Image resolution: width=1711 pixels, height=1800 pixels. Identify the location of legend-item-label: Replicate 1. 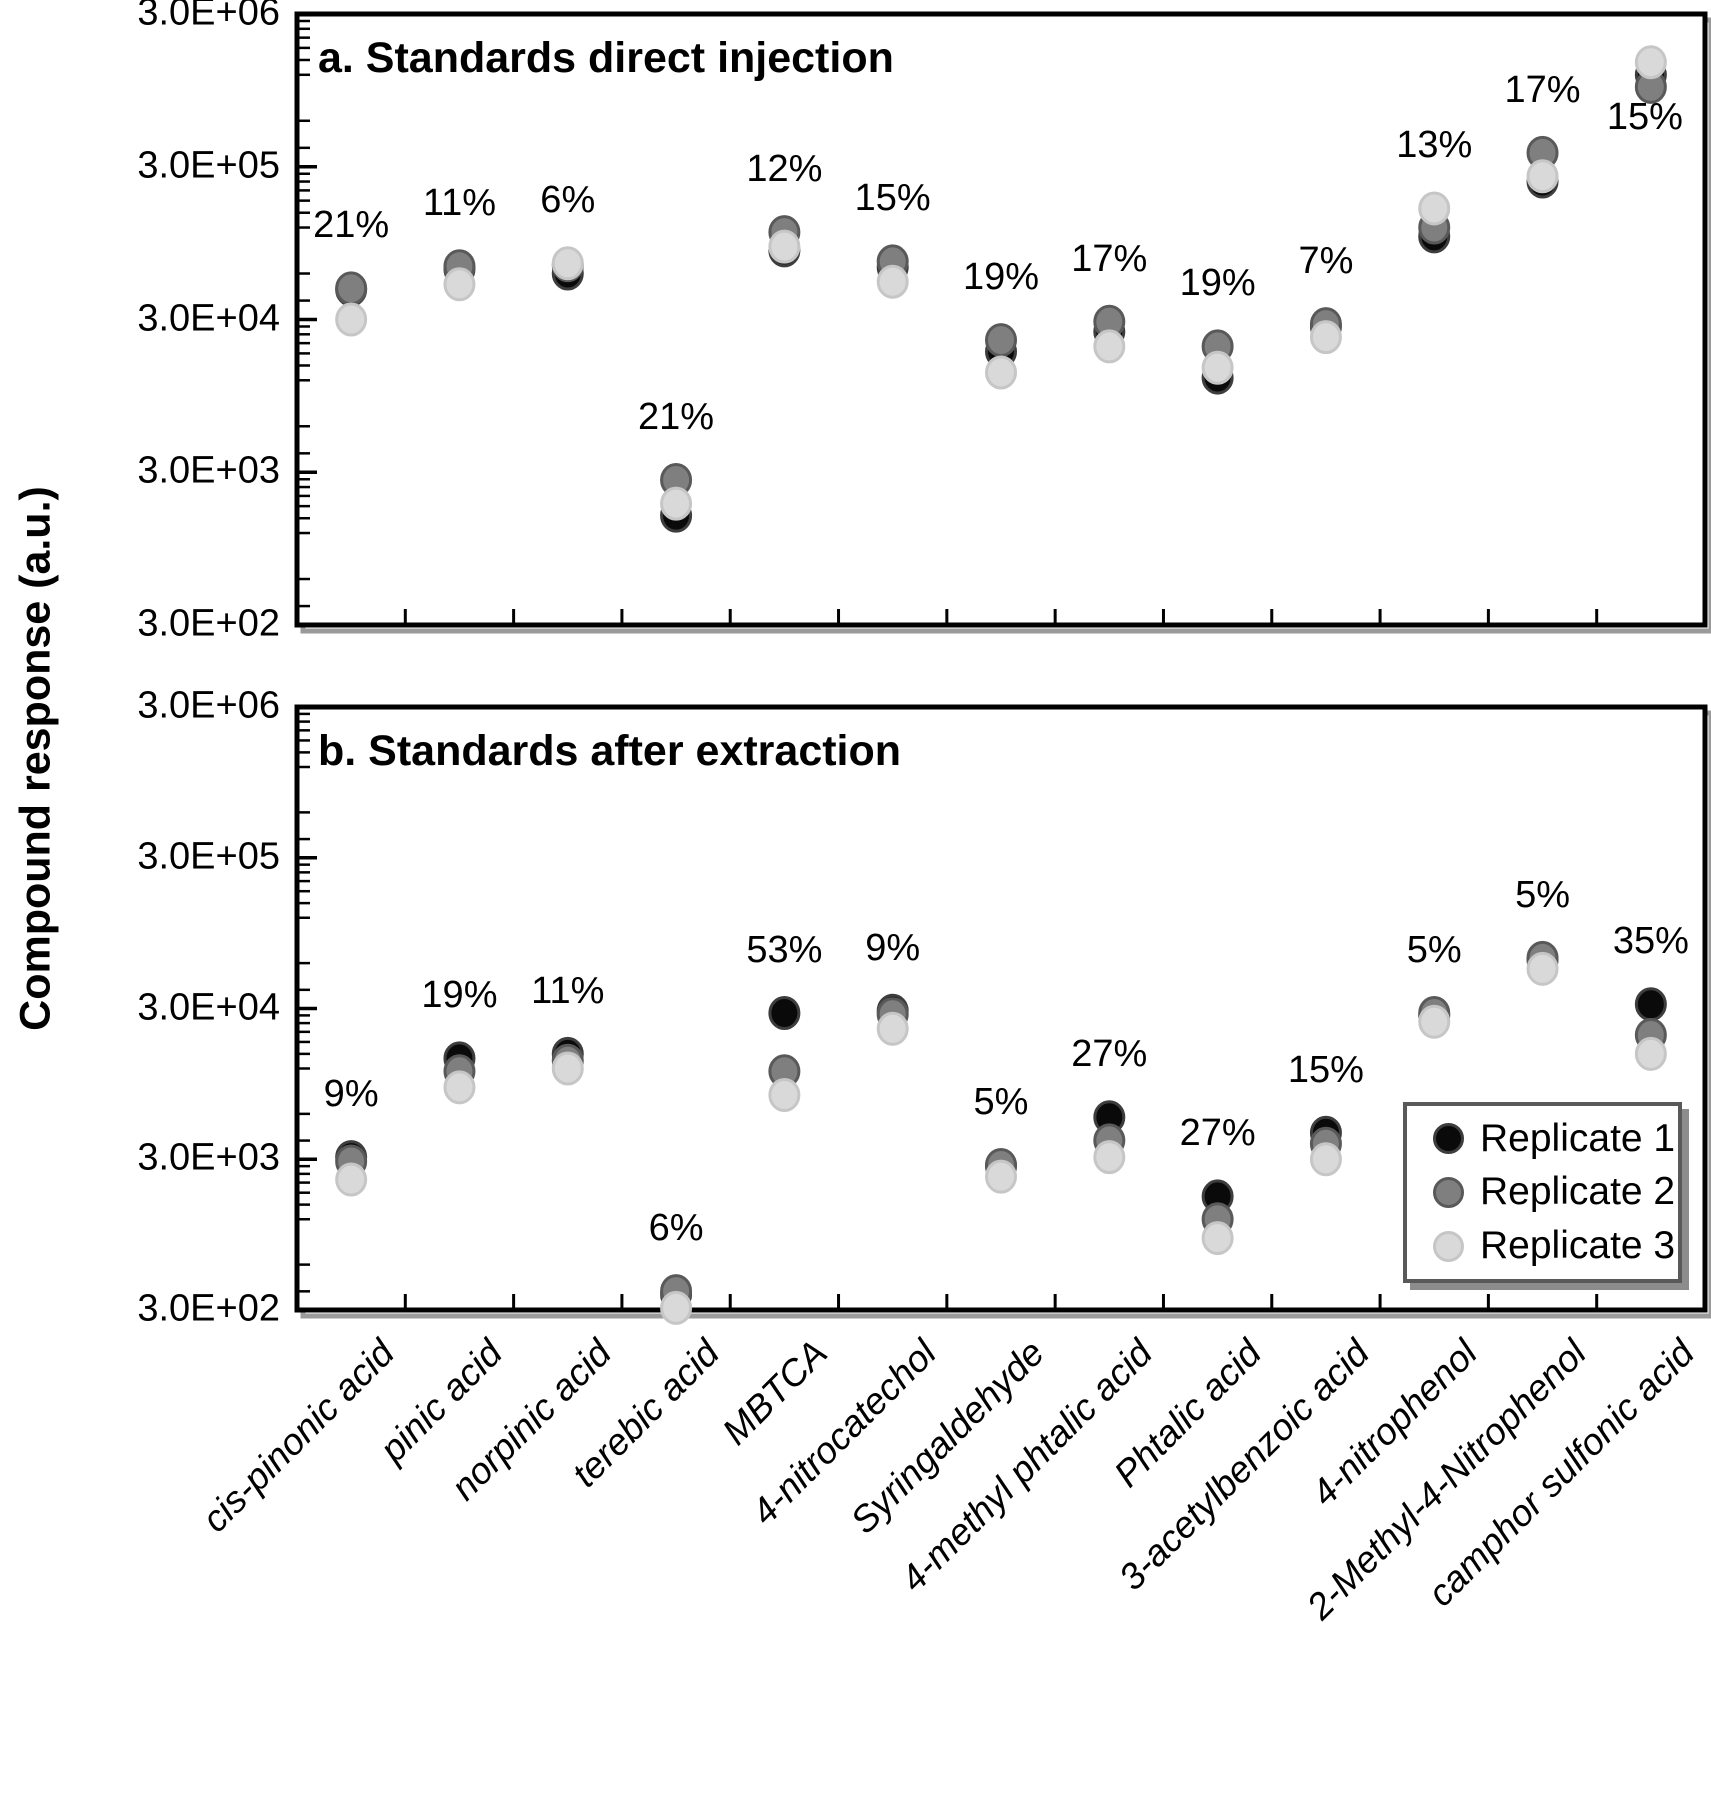
(1578, 1138).